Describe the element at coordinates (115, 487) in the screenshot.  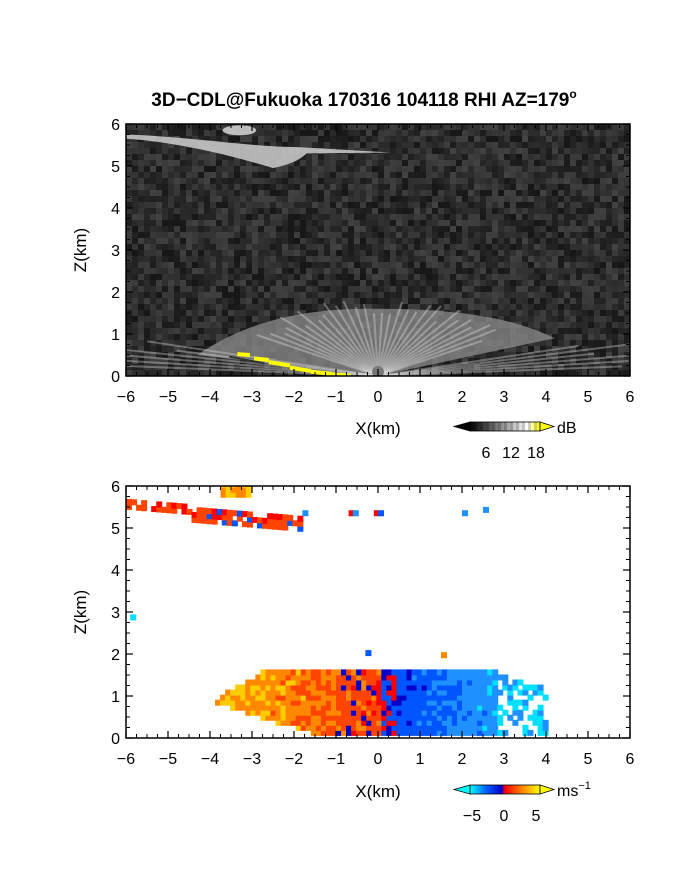
I see `velocity-y-tick-label: 6` at that location.